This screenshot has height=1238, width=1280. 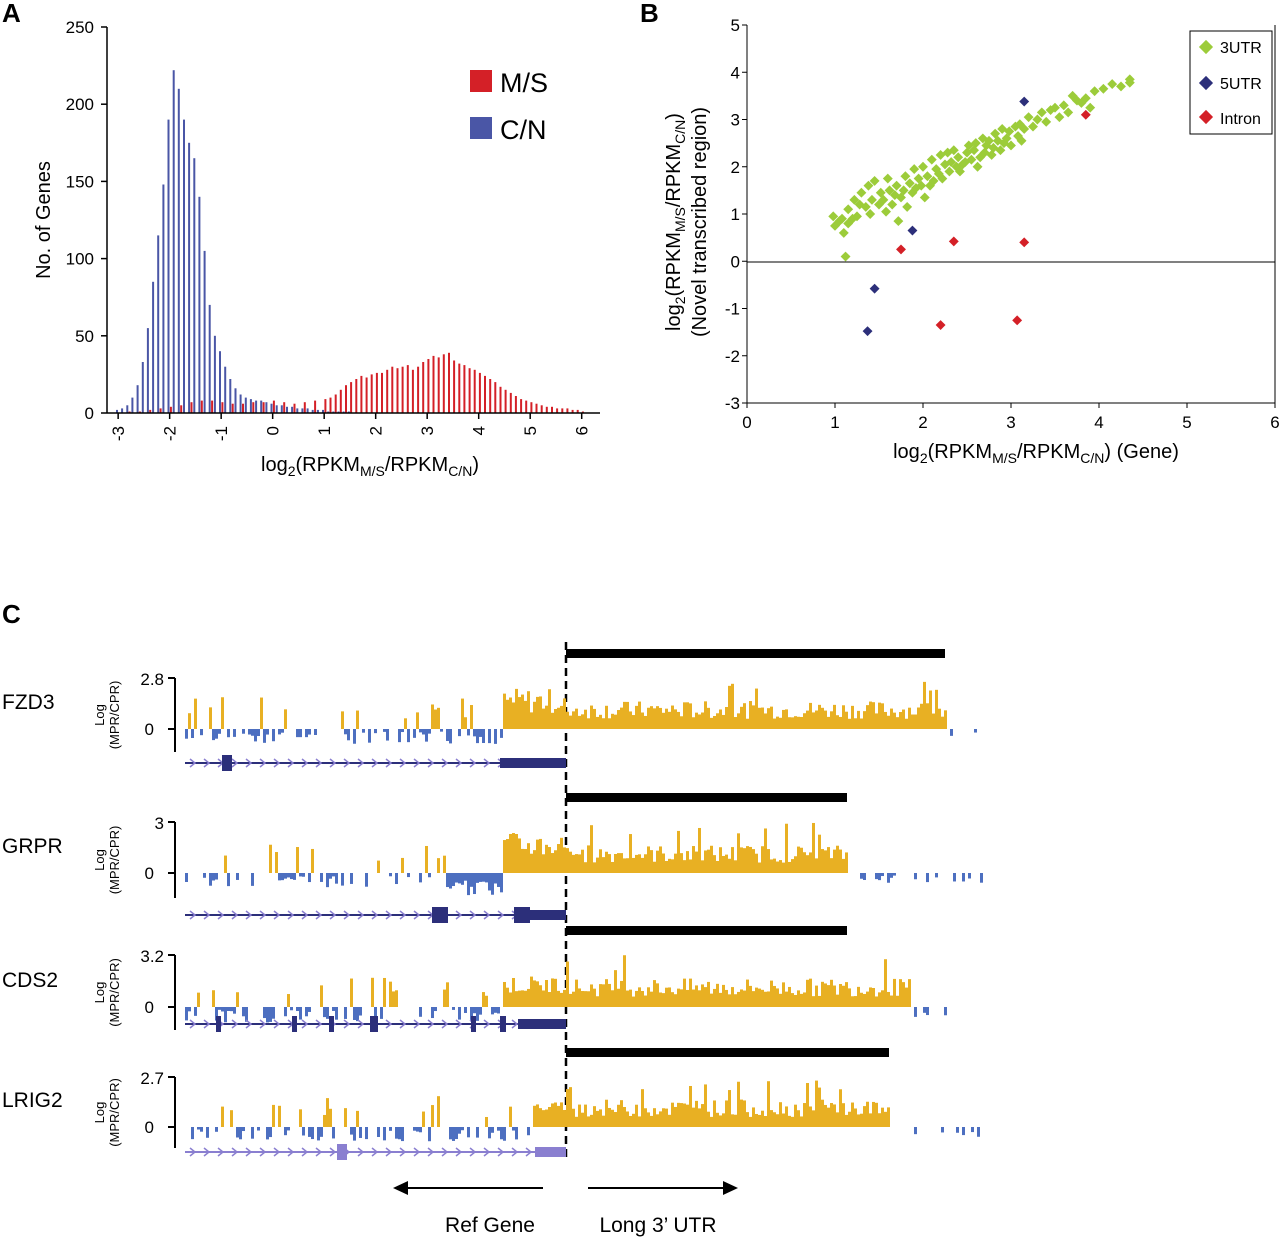 I want to click on scatter-xtick-label-3: 3, so click(x=1010, y=422).